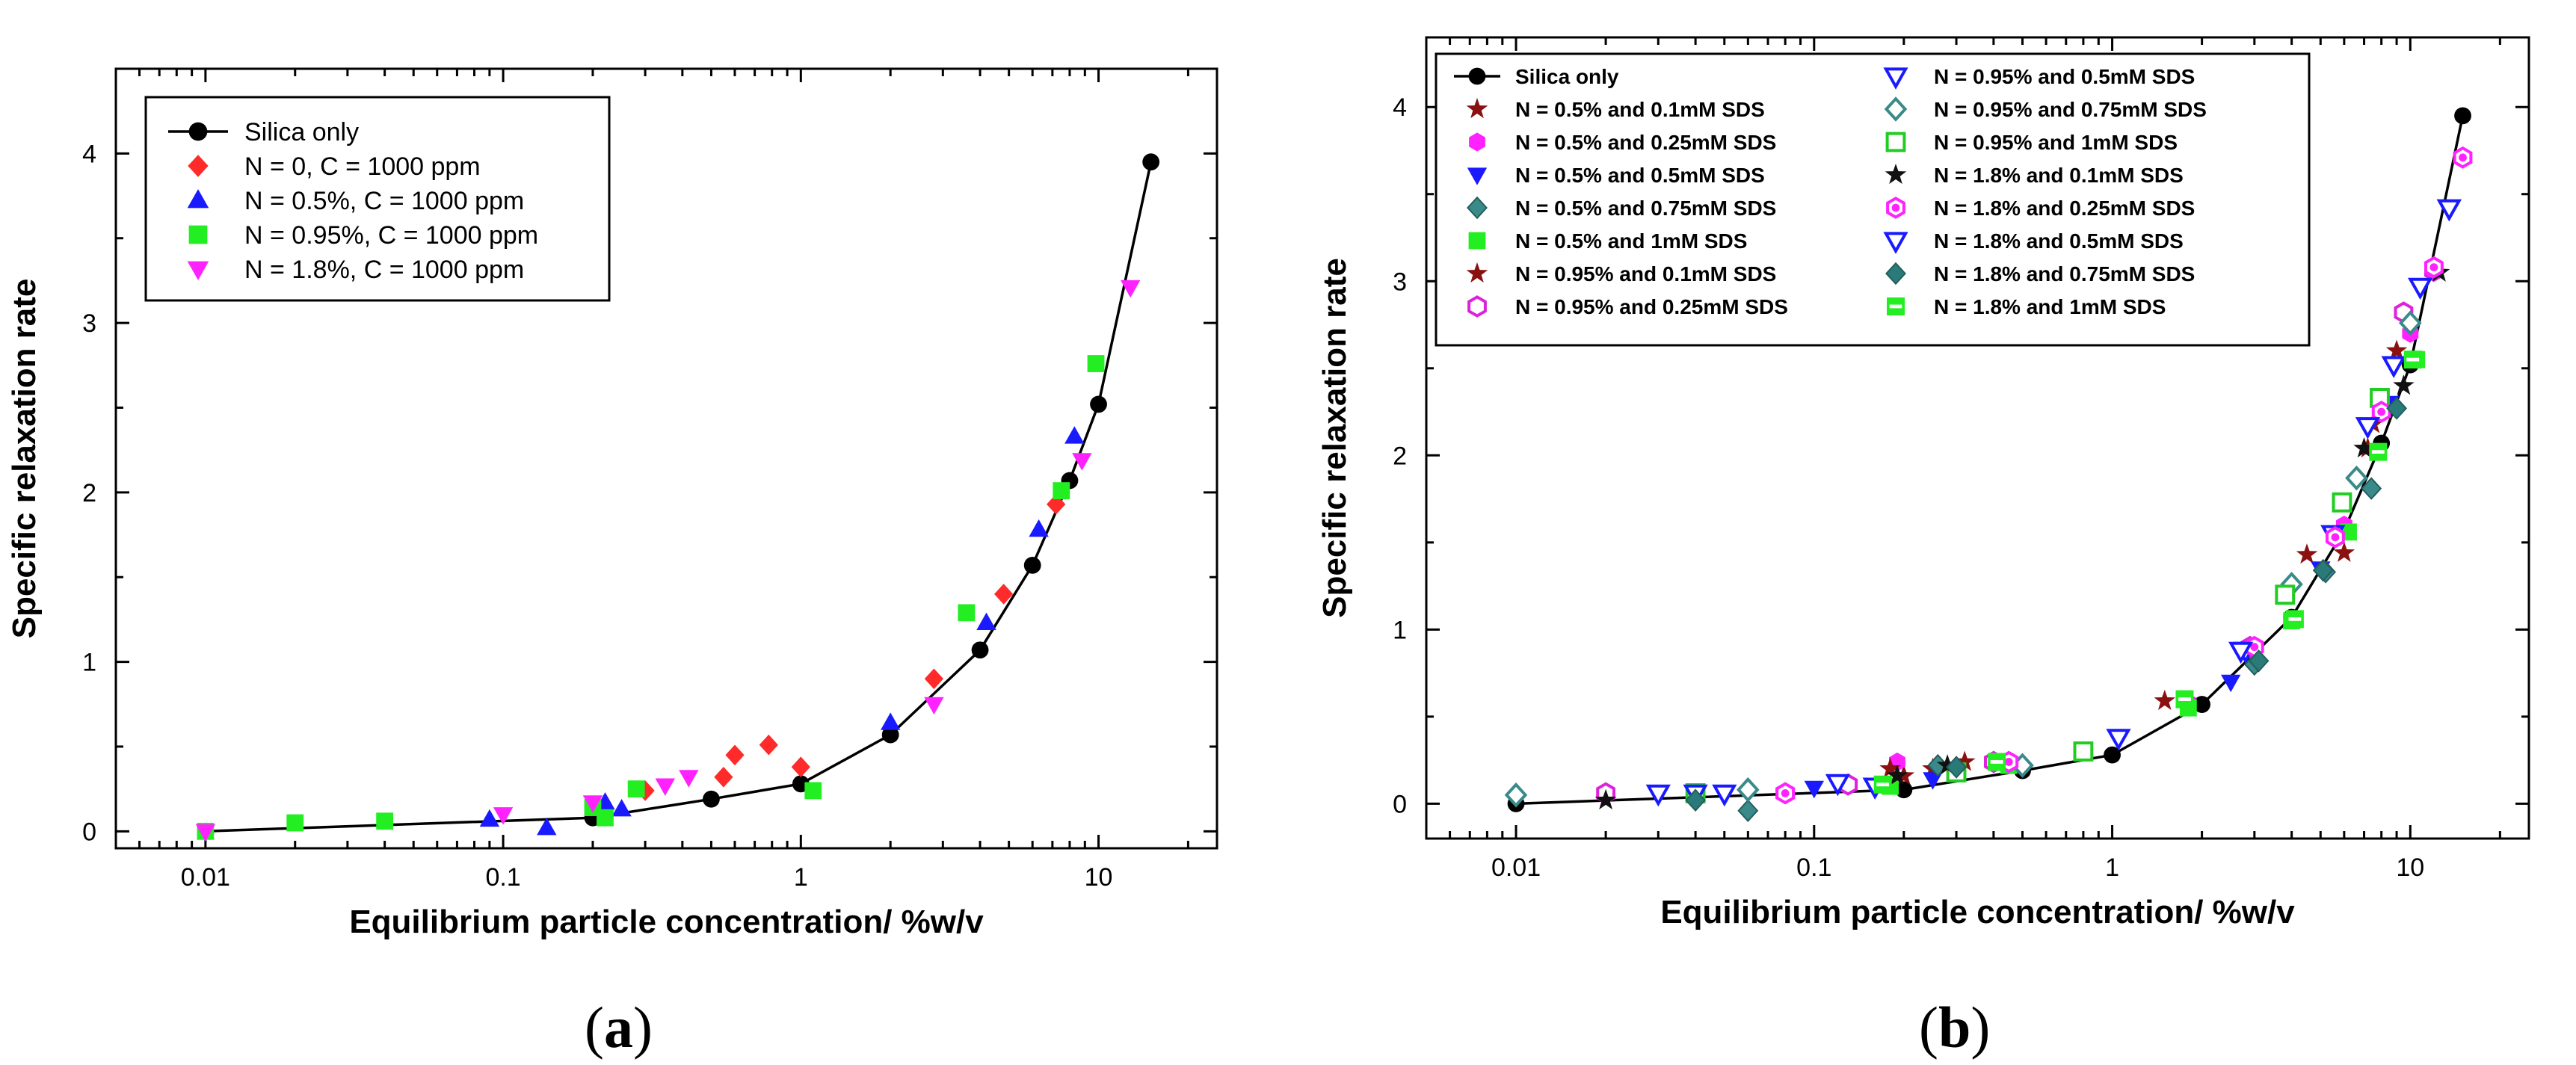  I want to click on chart-1-legend-item: N = 0.95% and 0.1mM SDS, so click(1621, 273).